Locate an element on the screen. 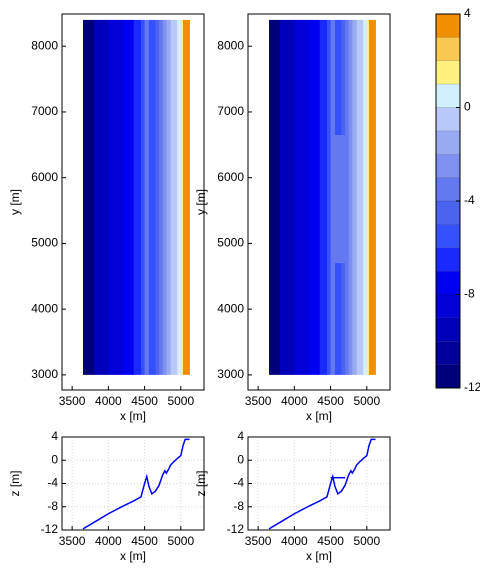 The width and height of the screenshot is (480, 570). colorbar-tick-label: 4 is located at coordinates (467, 13).